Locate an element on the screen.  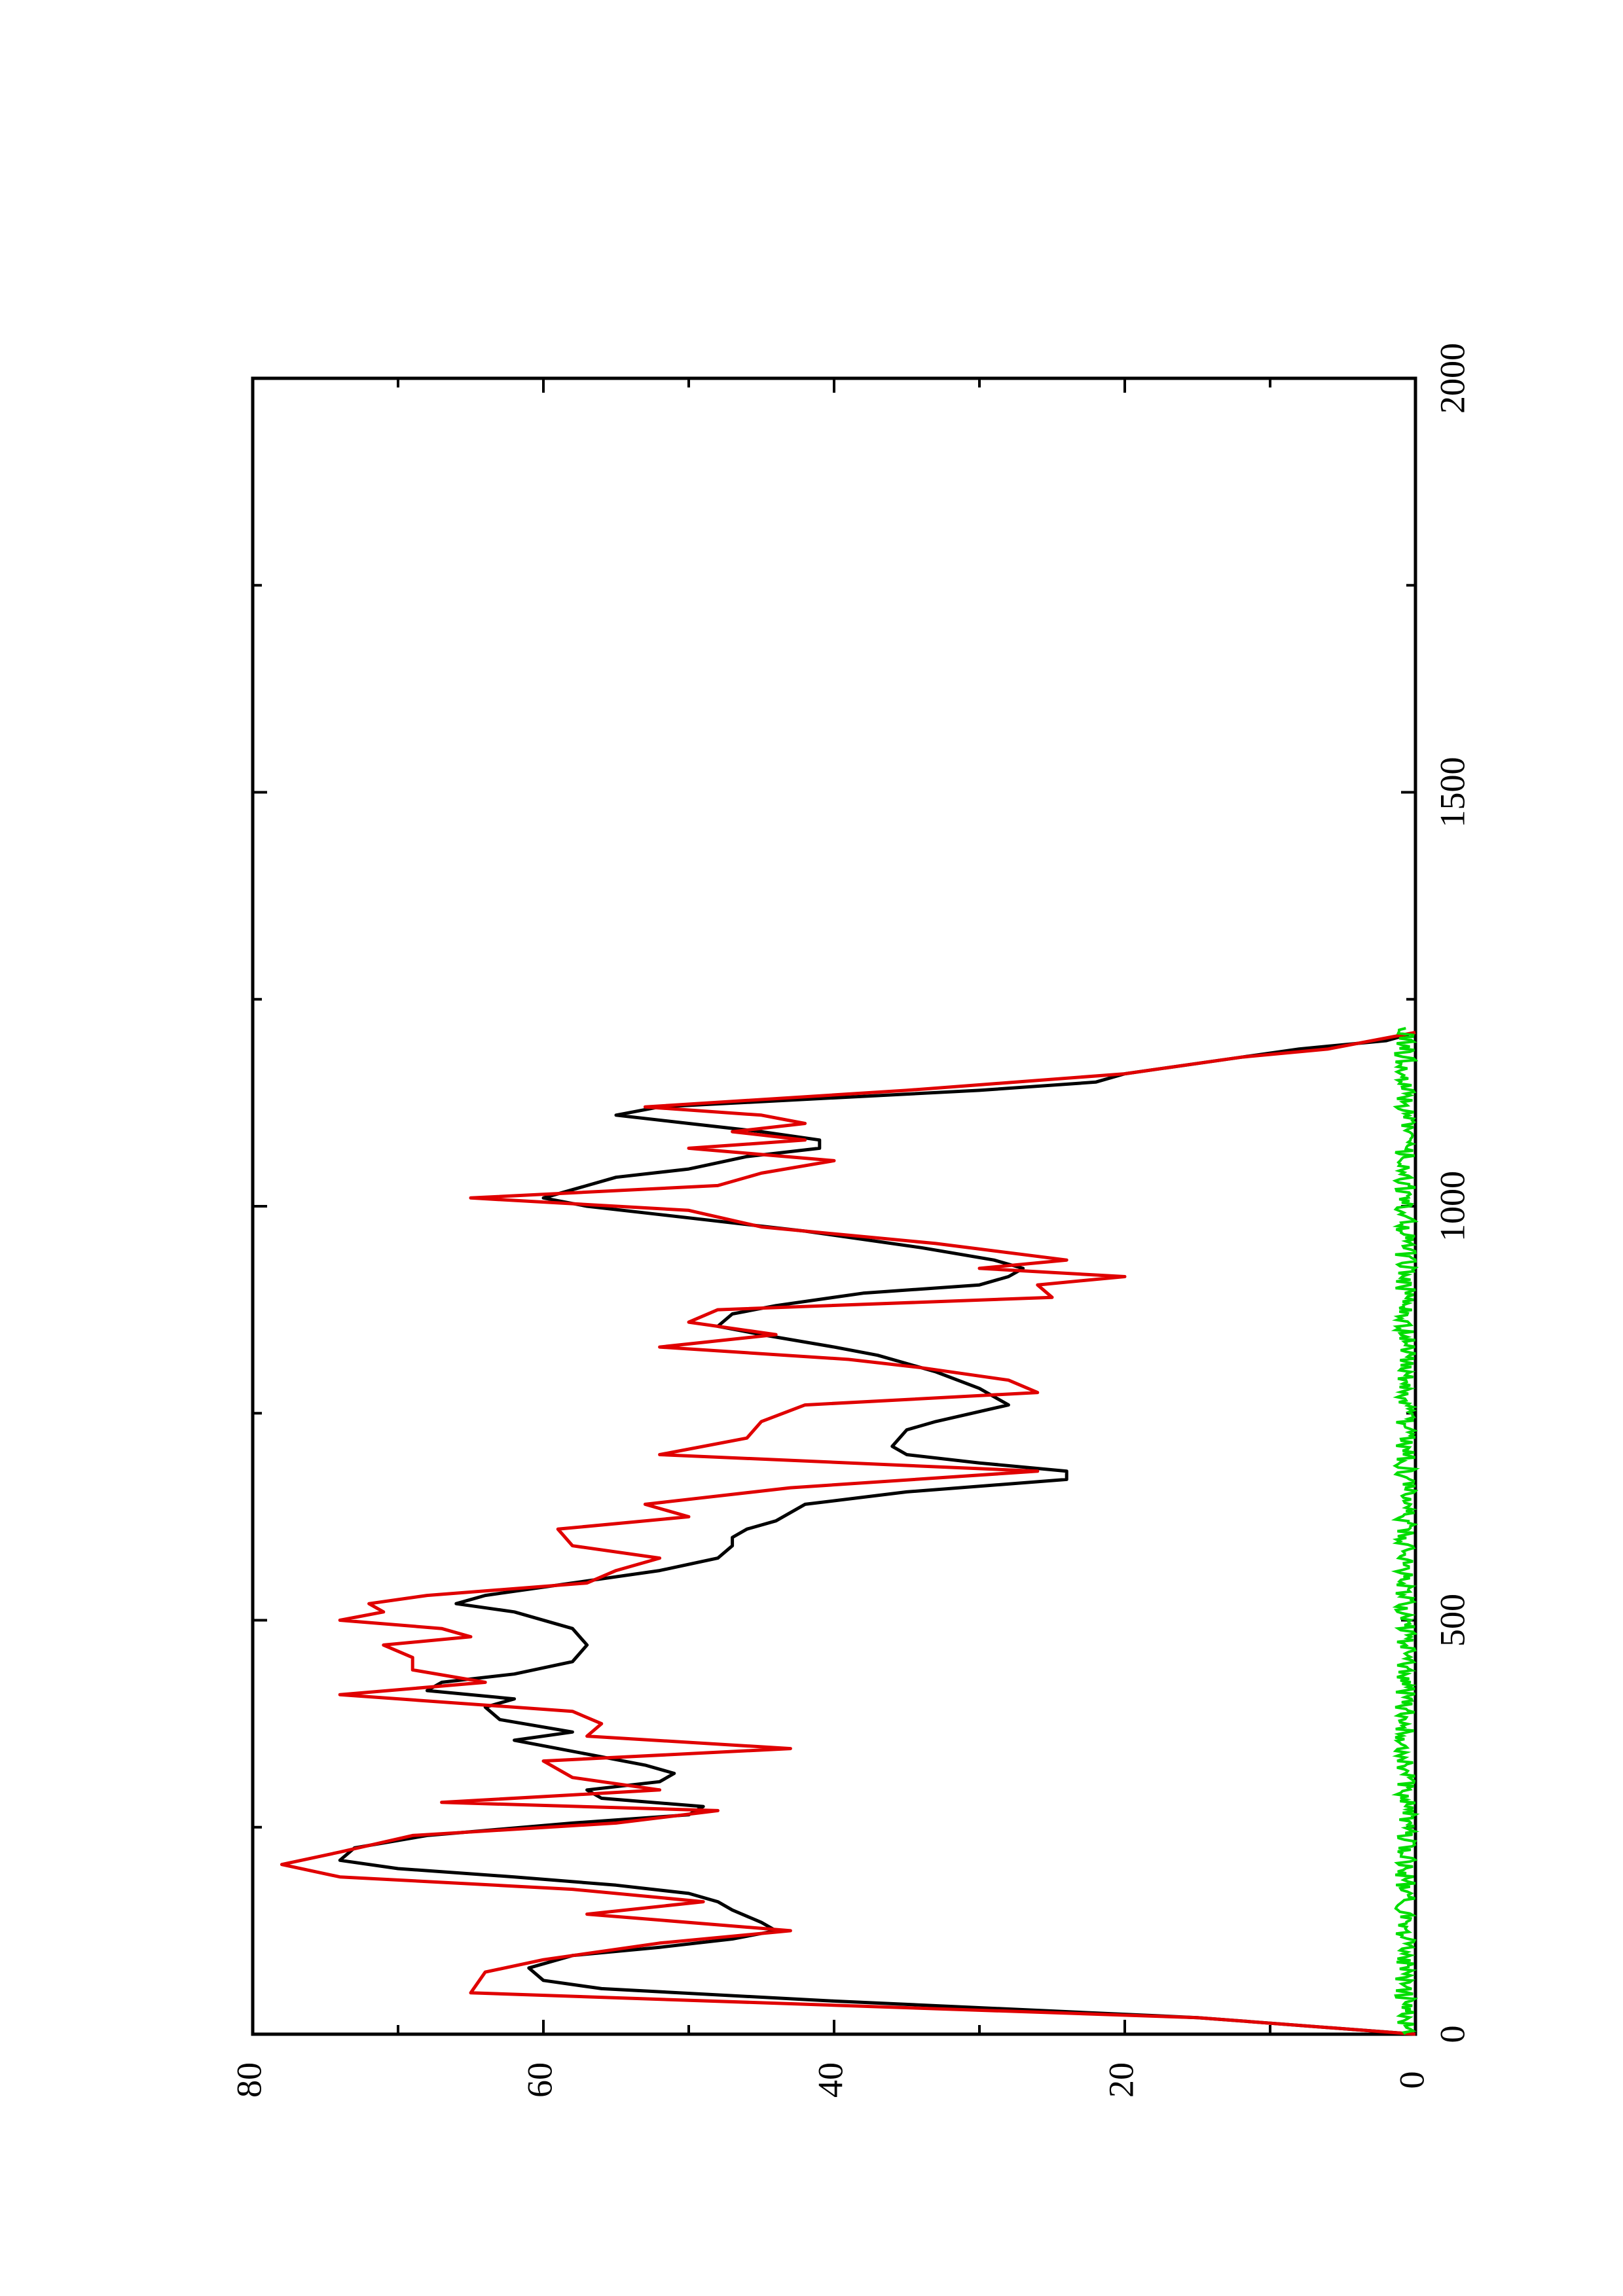
y-tick-label: 20 is located at coordinates (1120, 2080).